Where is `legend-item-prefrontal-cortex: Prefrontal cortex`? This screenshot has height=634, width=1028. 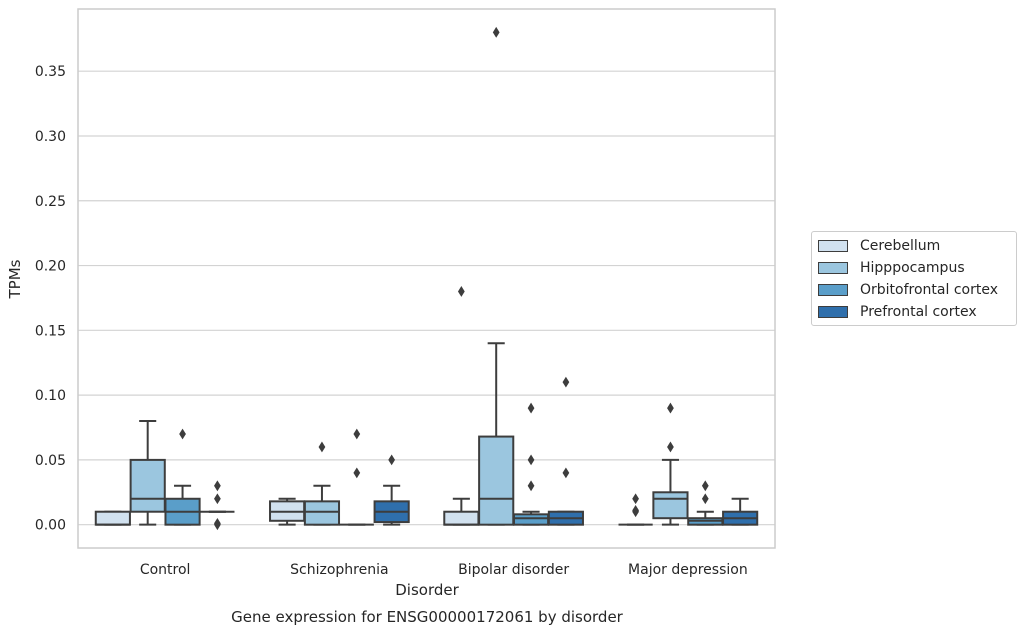
legend-item-prefrontal-cortex: Prefrontal cortex is located at coordinates (897, 312).